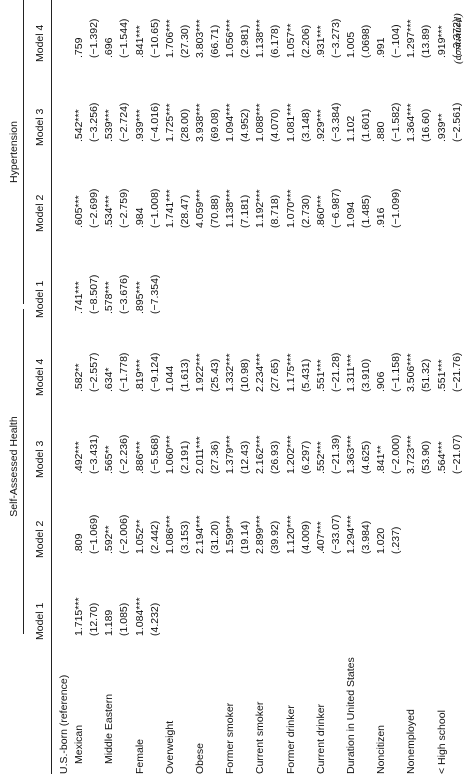 Image resolution: width=474 pixels, height=774 pixels. I want to click on table-cell: 1.294***, so click(350, 534).